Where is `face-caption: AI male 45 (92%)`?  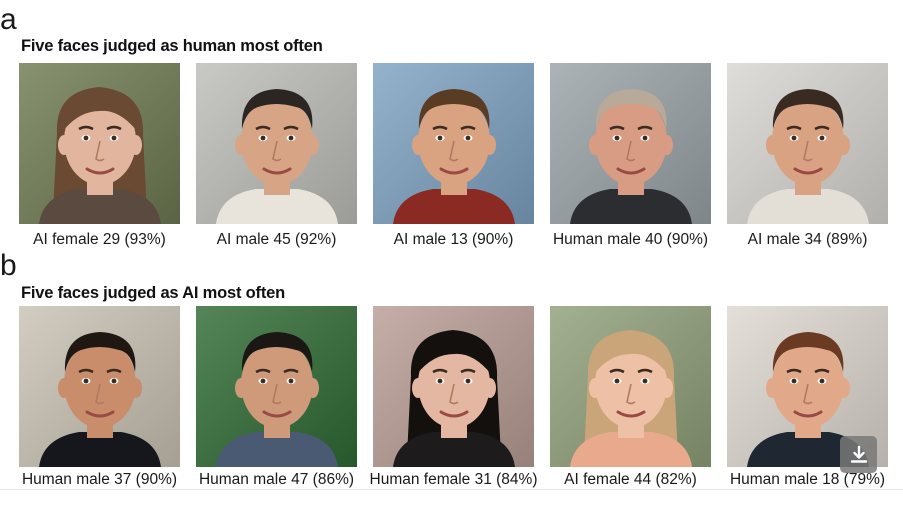 face-caption: AI male 45 (92%) is located at coordinates (276, 239).